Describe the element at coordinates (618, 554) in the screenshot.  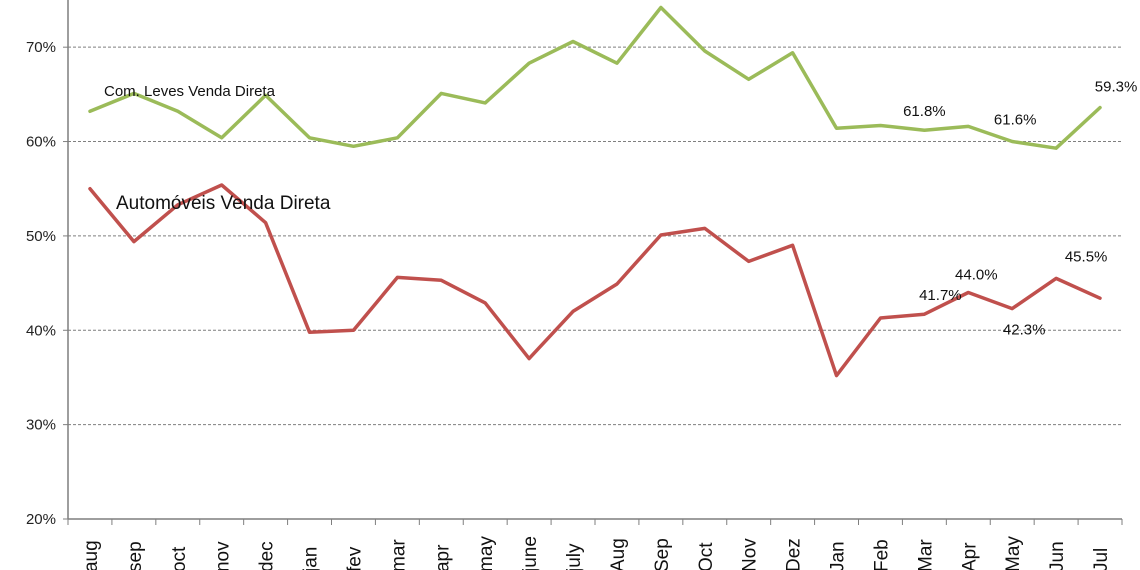
I see `x-tick-label: Aug` at that location.